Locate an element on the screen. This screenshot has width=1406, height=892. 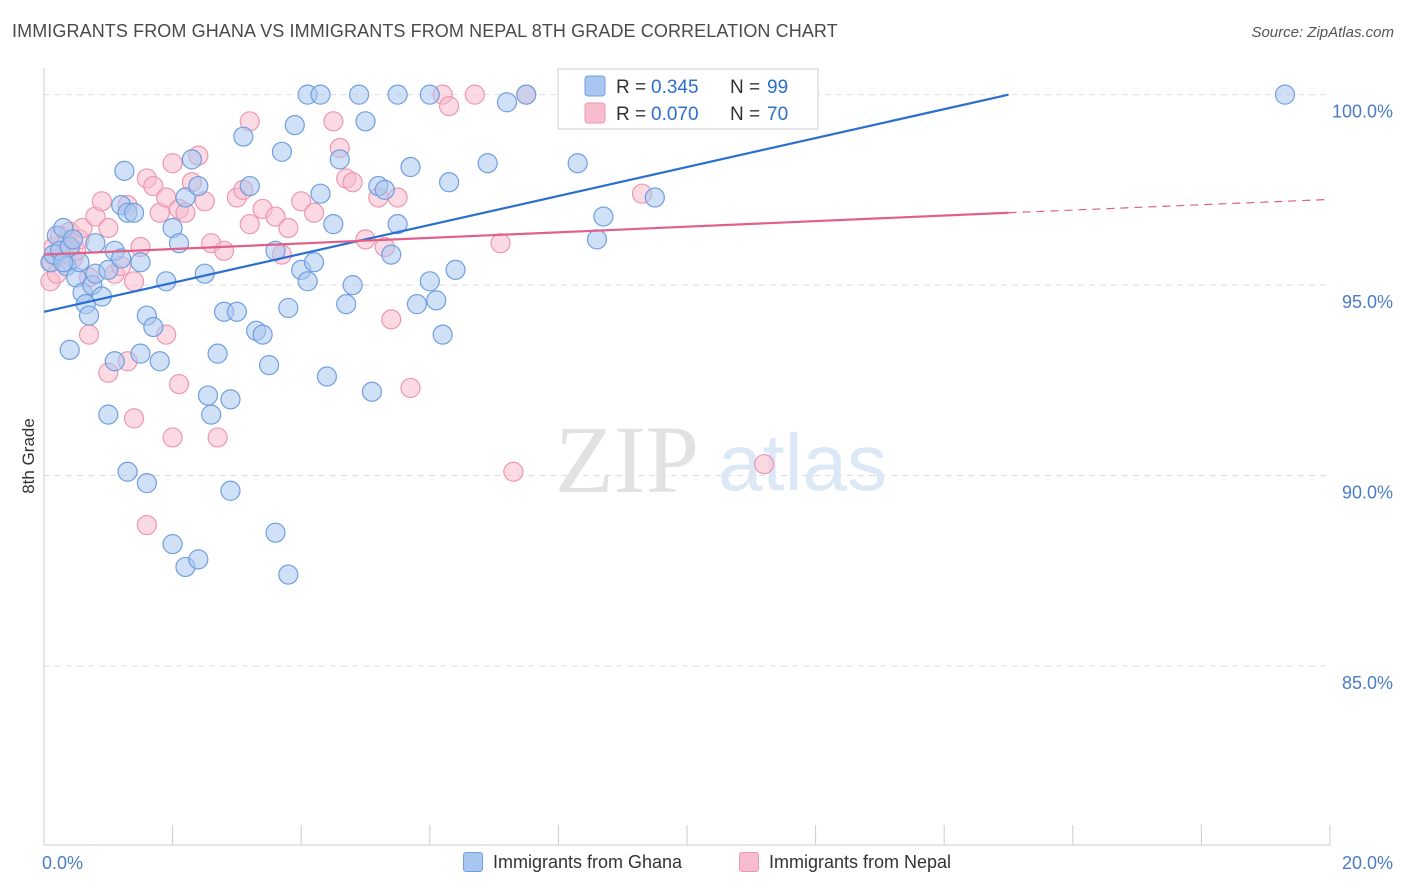
nepal-n-value: 70 is located at coordinates (777, 114).